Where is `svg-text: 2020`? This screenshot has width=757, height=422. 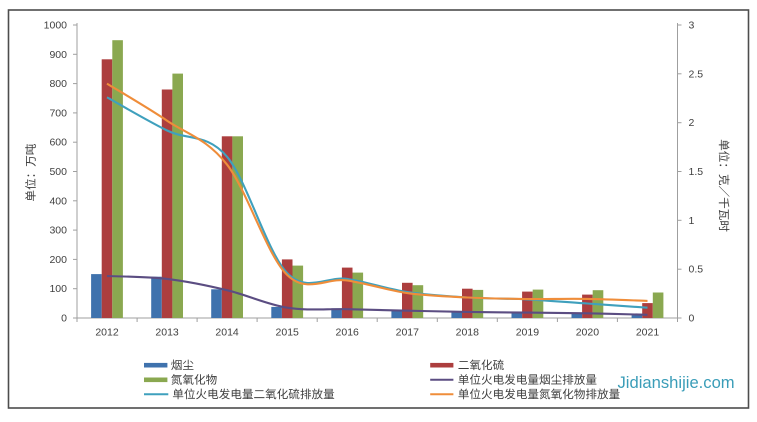 svg-text: 2020 is located at coordinates (588, 333).